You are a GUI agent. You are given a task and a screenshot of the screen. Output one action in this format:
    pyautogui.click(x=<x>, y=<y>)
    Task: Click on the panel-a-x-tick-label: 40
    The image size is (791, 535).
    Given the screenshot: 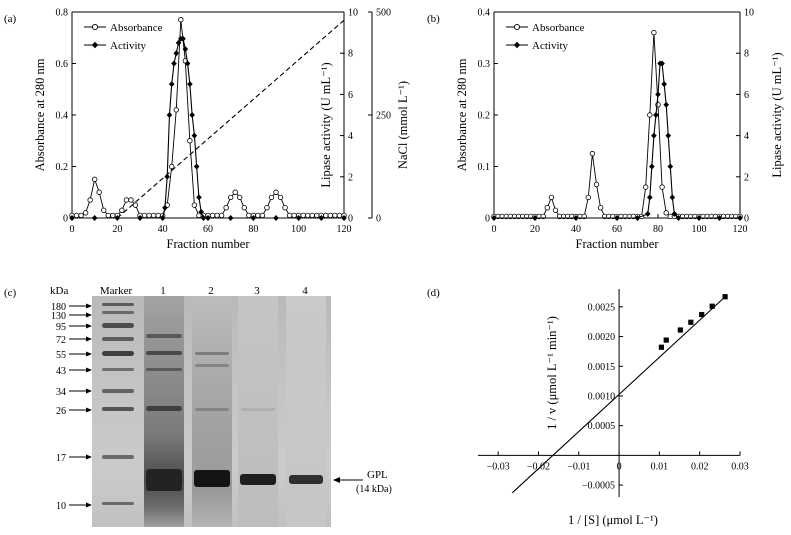 What is the action you would take?
    pyautogui.click(x=163, y=229)
    